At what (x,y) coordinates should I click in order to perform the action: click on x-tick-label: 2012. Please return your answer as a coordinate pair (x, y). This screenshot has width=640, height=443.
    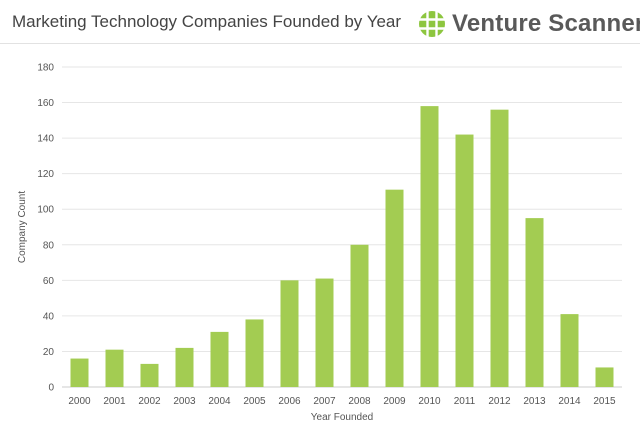
    Looking at the image, I should click on (499, 401).